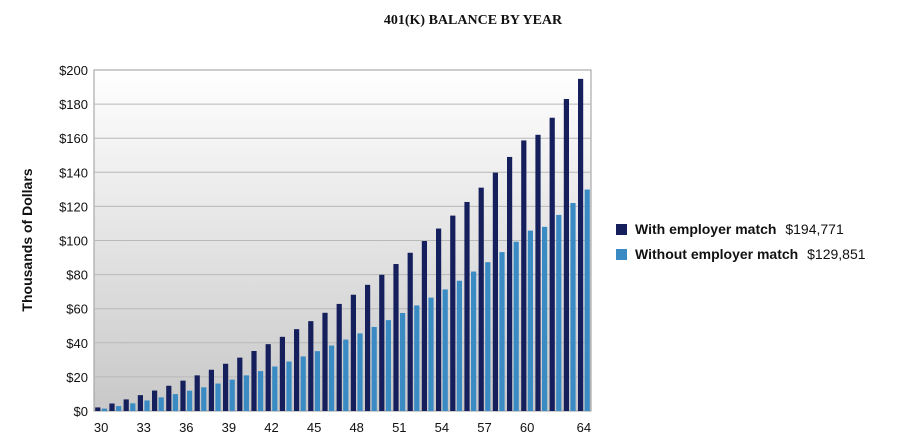 The width and height of the screenshot is (908, 446). What do you see at coordinates (77, 309) in the screenshot?
I see `y-tick-label: $60` at bounding box center [77, 309].